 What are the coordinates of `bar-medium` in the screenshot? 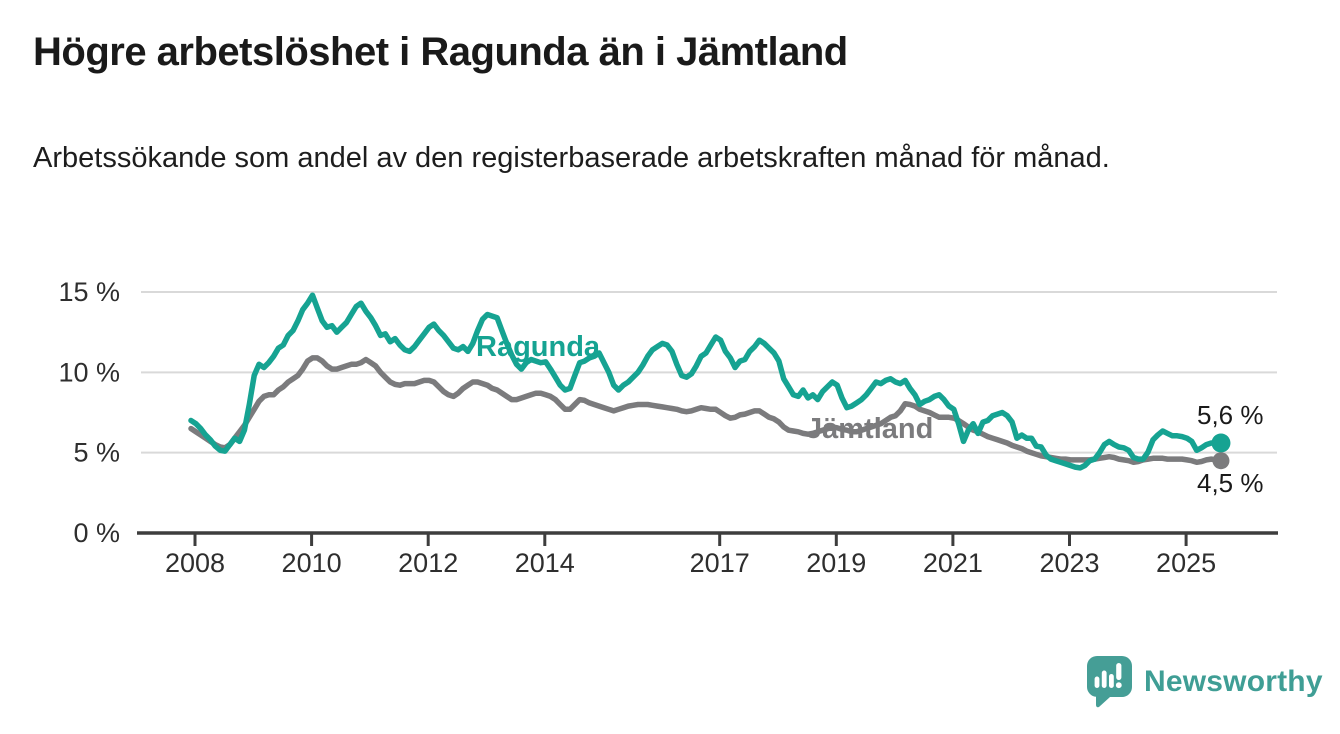 It's located at (1111, 681).